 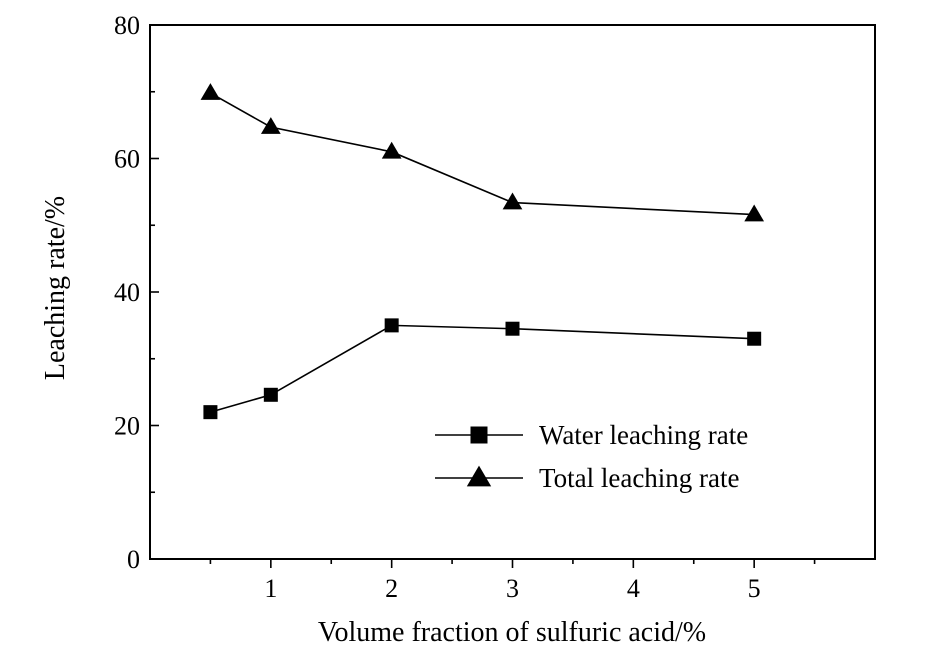 What do you see at coordinates (55, 288) in the screenshot?
I see `y-axis-label: Leaching rate/%` at bounding box center [55, 288].